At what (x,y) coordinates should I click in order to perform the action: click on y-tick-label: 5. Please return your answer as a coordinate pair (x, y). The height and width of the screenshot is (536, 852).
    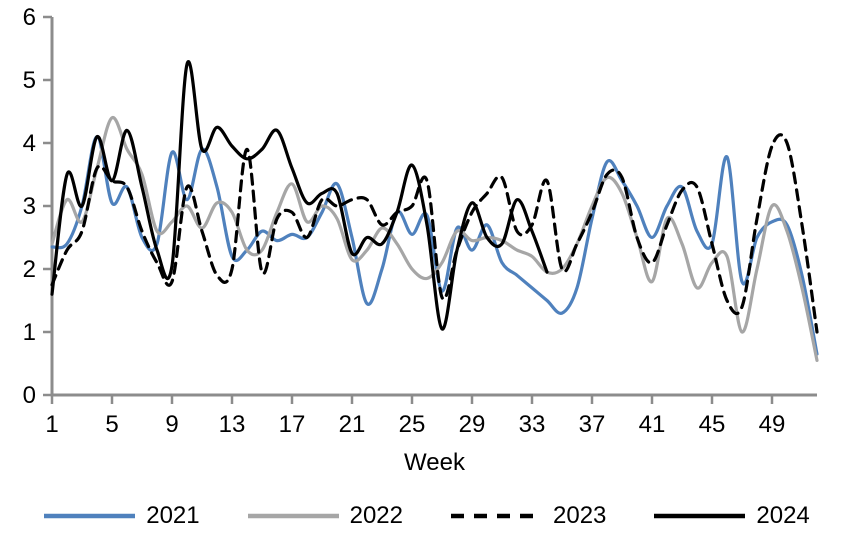
    Looking at the image, I should click on (29, 80).